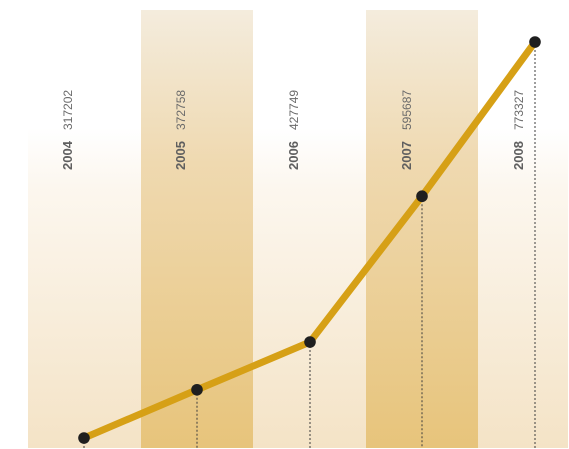 The width and height of the screenshot is (569, 449). I want to click on data-point-2008, so click(535, 42).